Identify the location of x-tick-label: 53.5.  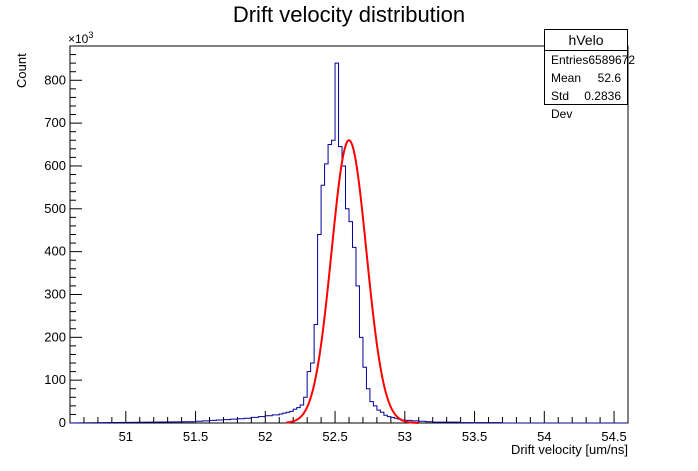
(474, 436).